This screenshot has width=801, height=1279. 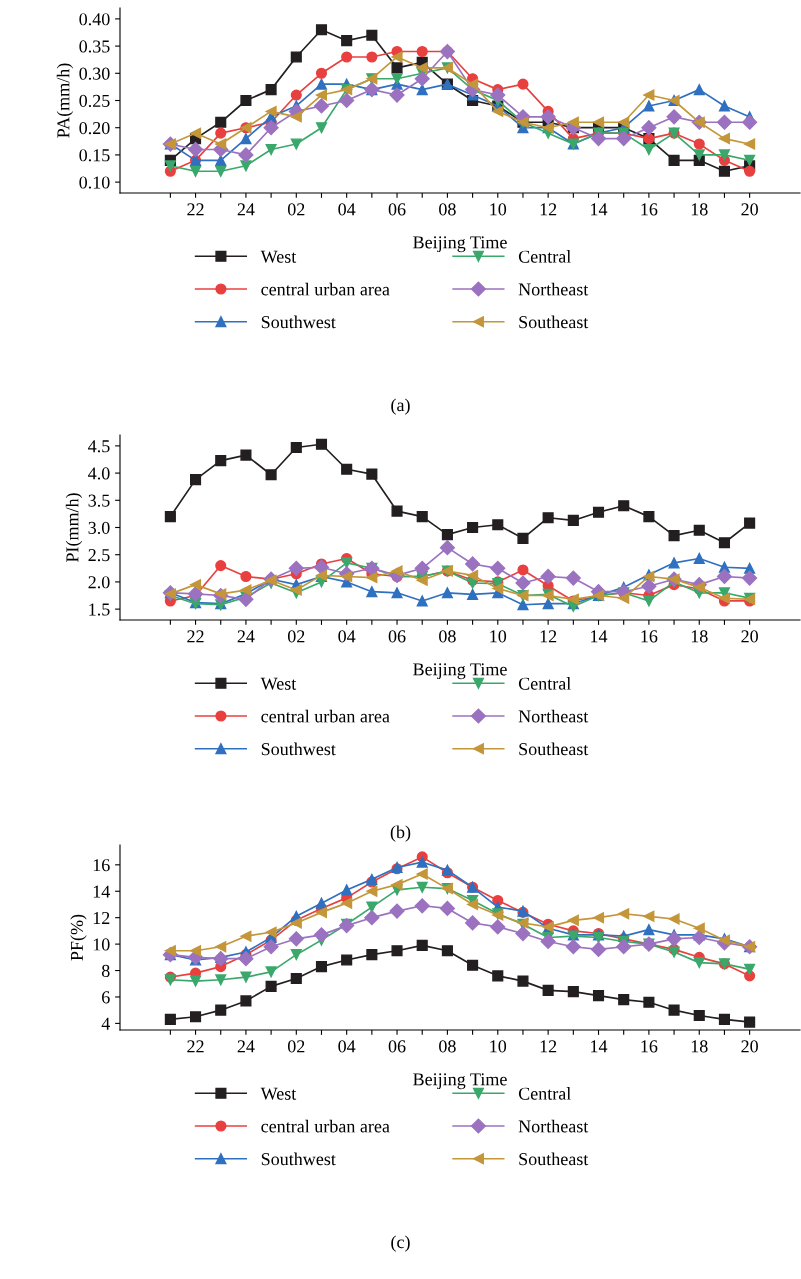 What do you see at coordinates (101, 944) in the screenshot?
I see `y-tick-label: 10` at bounding box center [101, 944].